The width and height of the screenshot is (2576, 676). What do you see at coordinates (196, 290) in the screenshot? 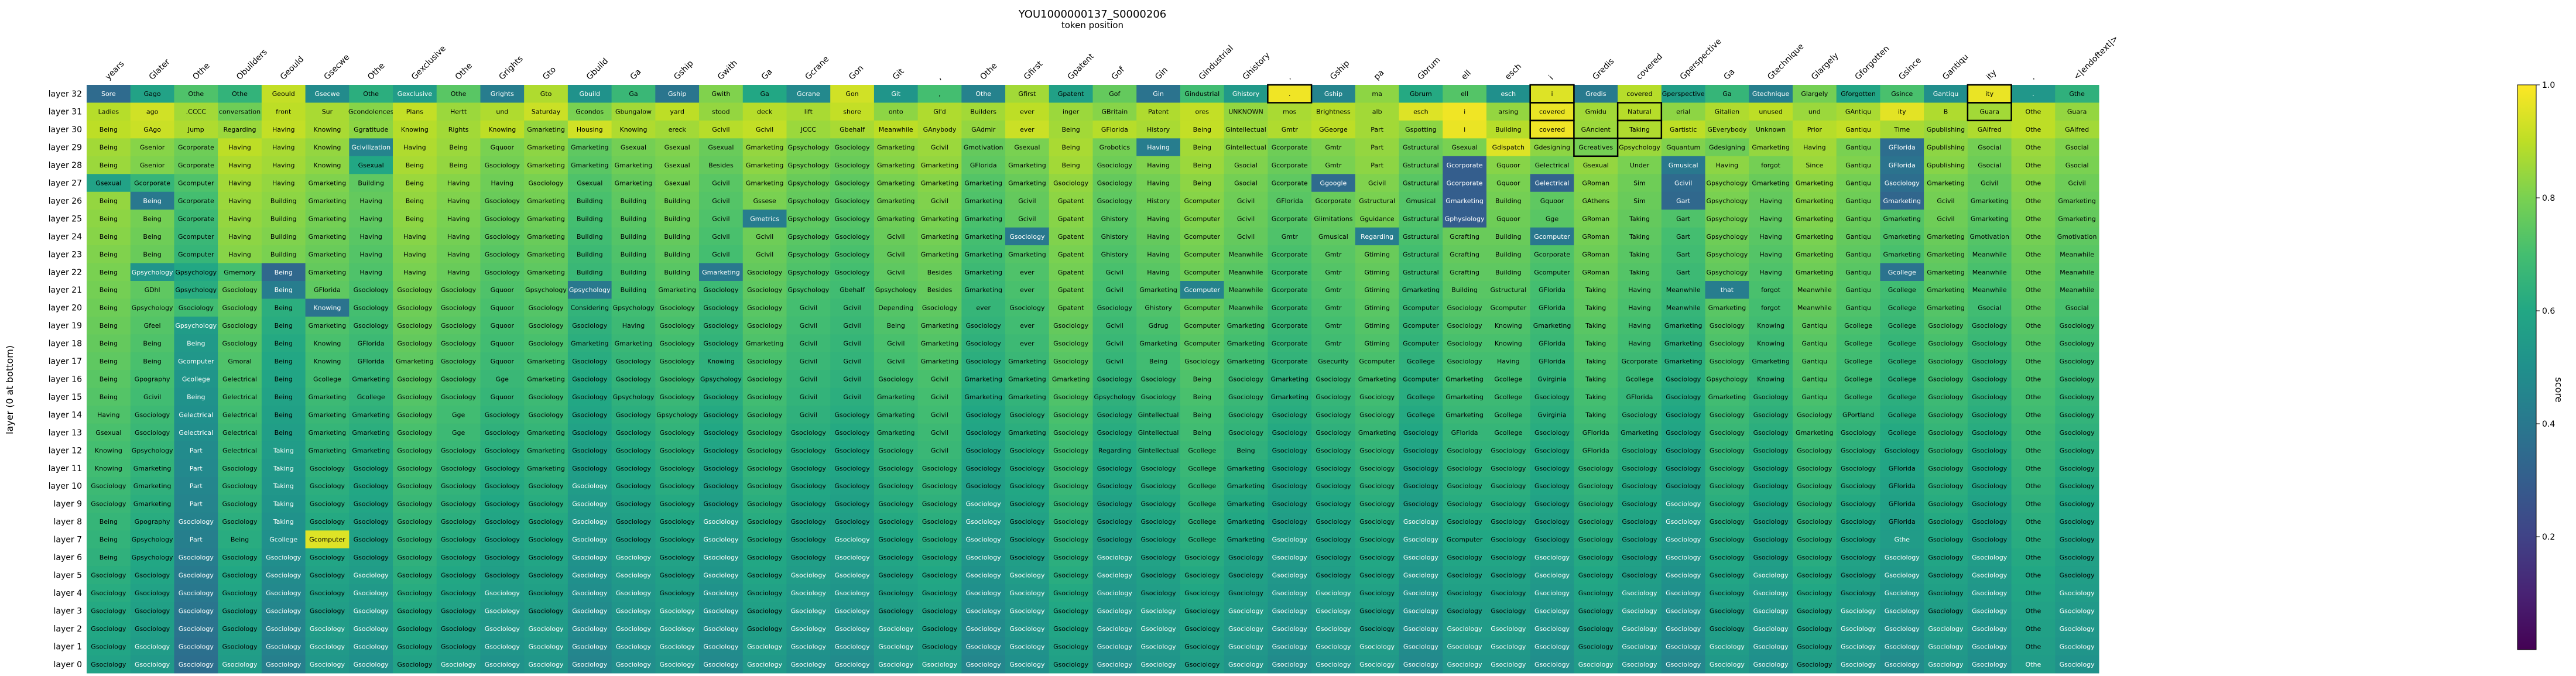
I see `cell-label: Gpsychology` at bounding box center [196, 290].